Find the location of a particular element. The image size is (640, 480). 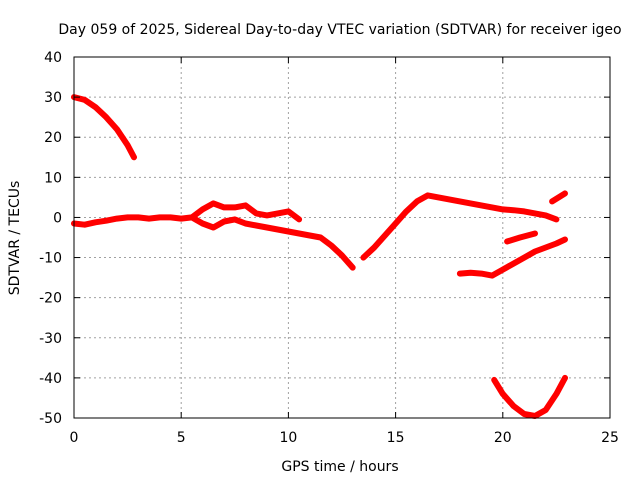

x-tick-label: 0 is located at coordinates (74, 438).